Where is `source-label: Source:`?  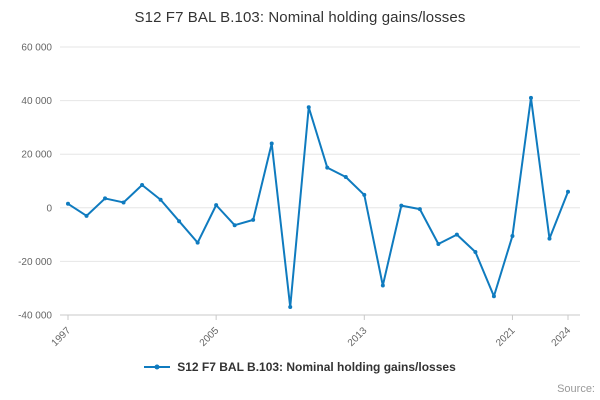
source-label: Source: is located at coordinates (576, 389).